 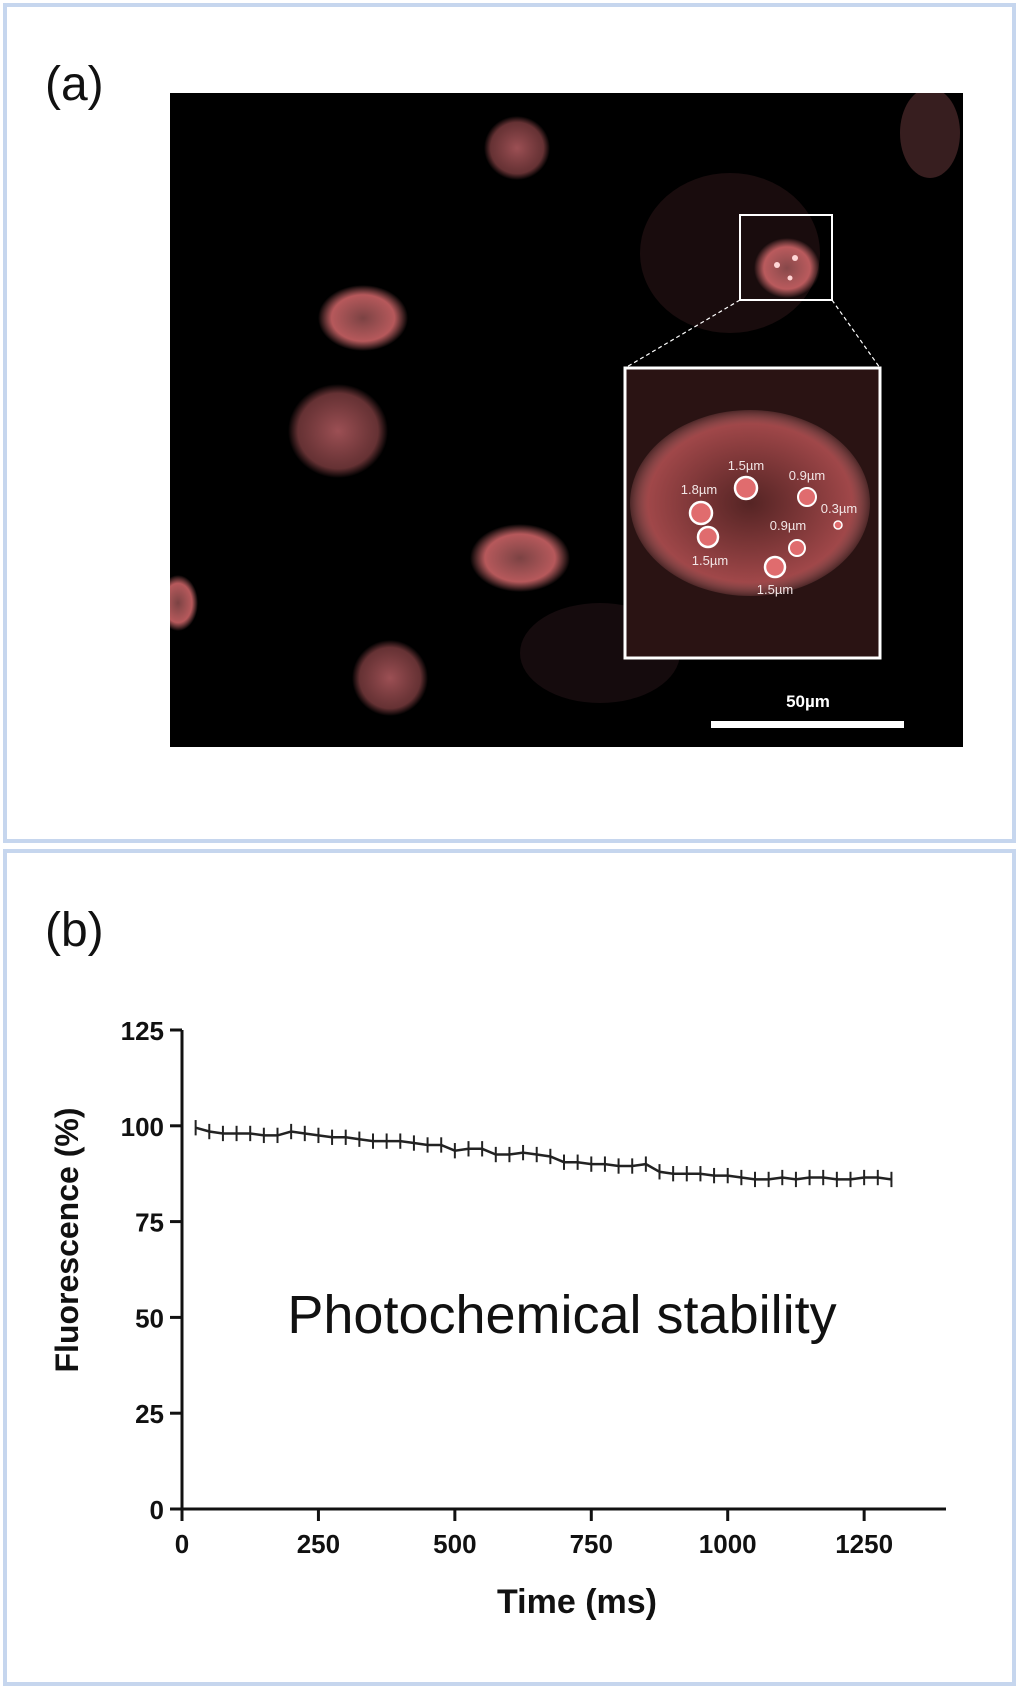 I want to click on panel-b-label: (b), so click(x=74, y=930).